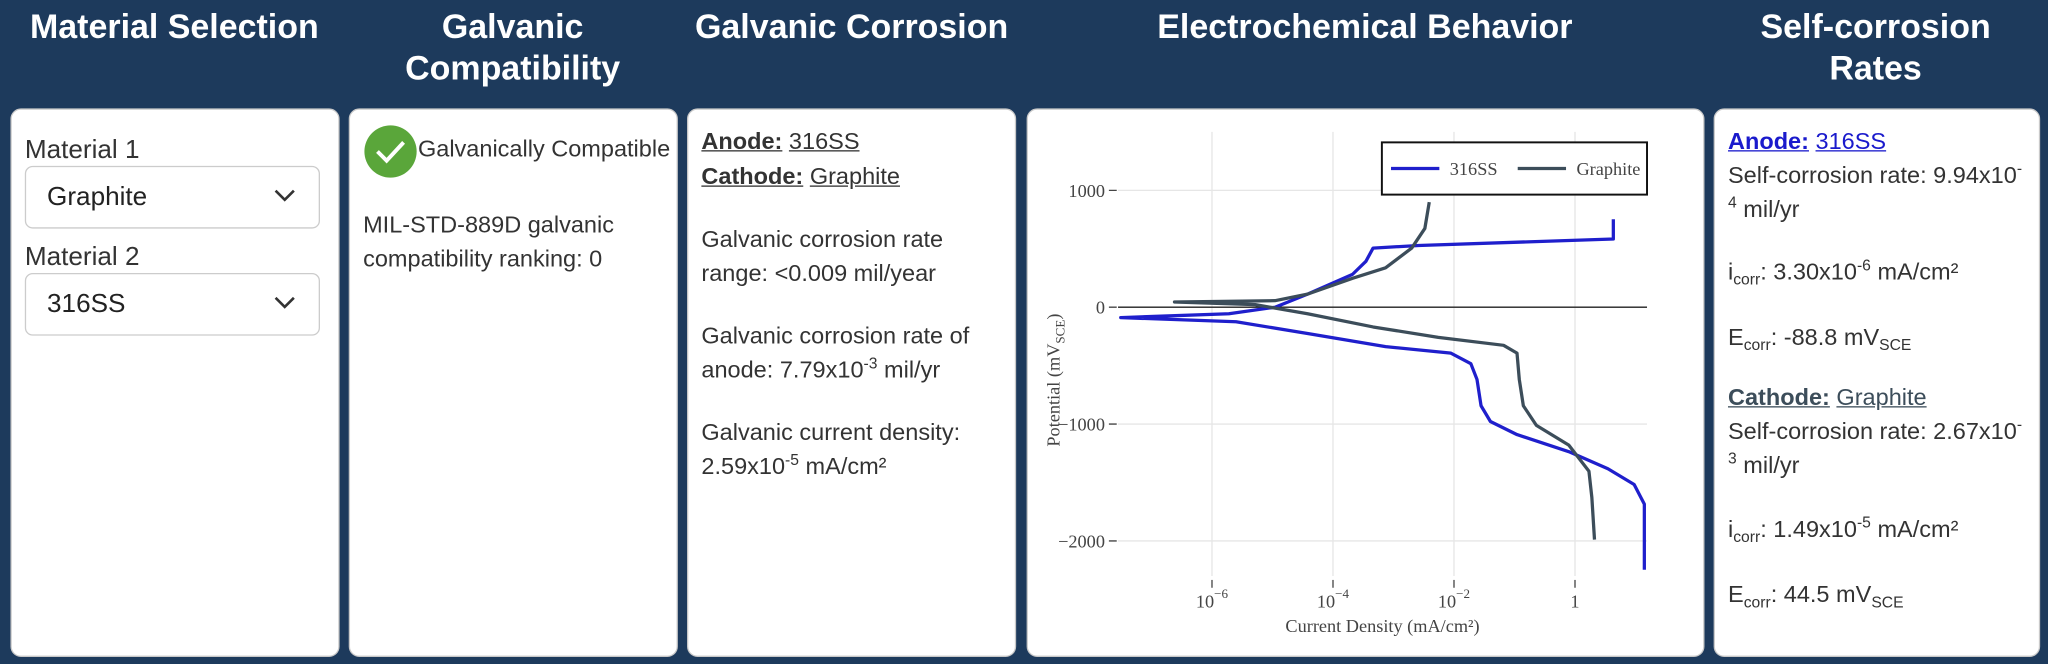  I want to click on x-axis-title: Current Density (mA/cm²), so click(1382, 626).